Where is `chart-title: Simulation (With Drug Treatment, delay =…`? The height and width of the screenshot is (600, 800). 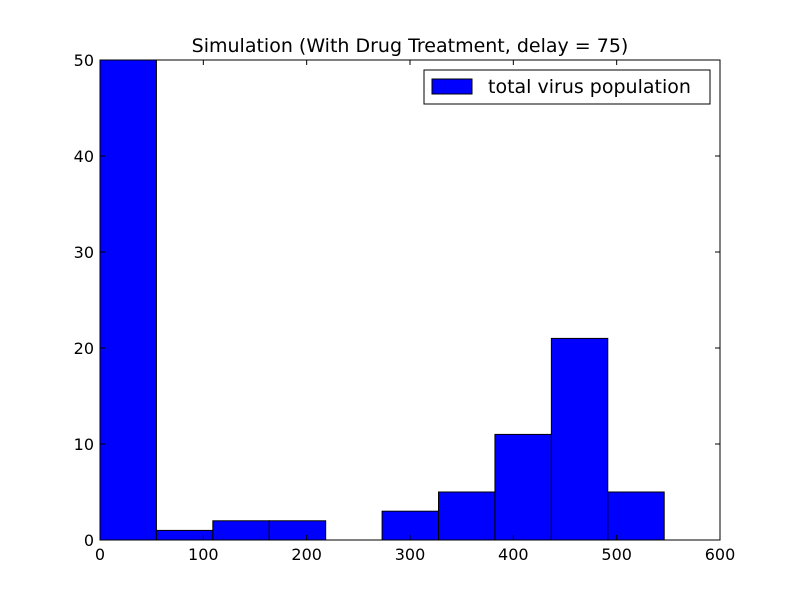 chart-title: Simulation (With Drug Treatment, delay =… is located at coordinates (410, 46).